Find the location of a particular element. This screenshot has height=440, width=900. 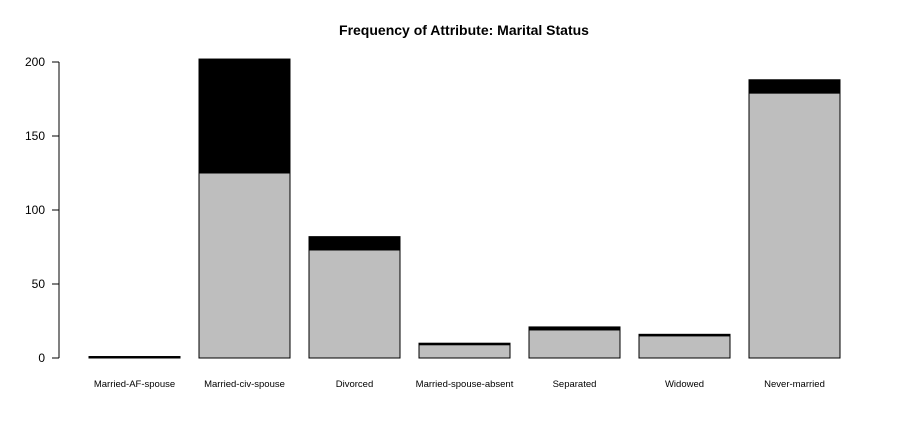

y-tick-label: 200 is located at coordinates (35, 62).